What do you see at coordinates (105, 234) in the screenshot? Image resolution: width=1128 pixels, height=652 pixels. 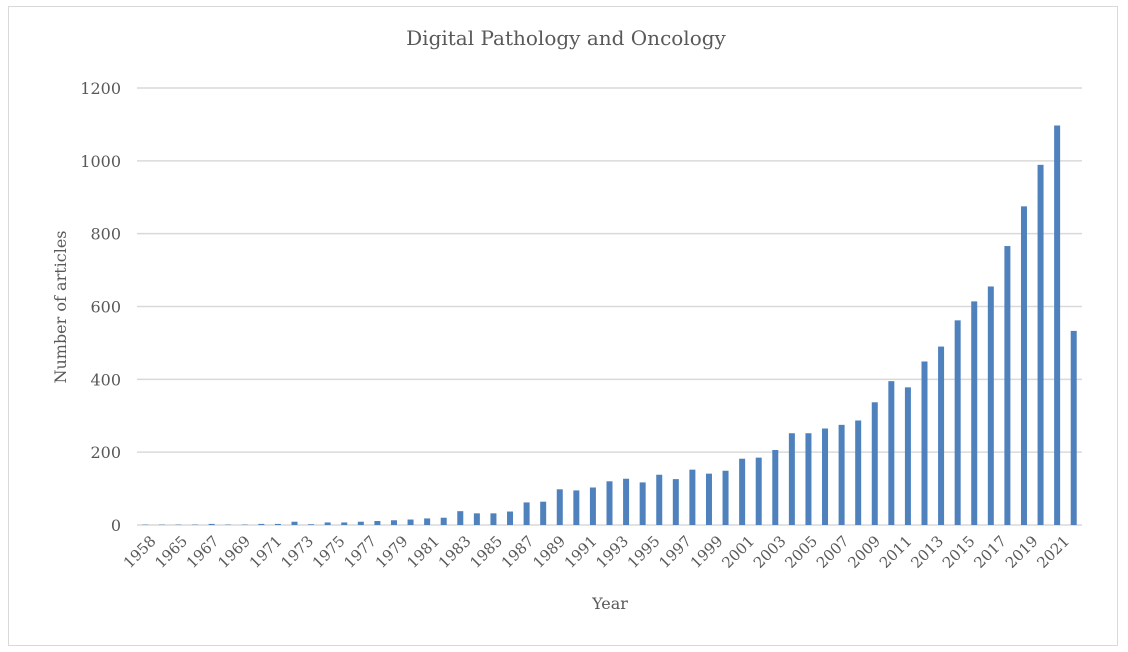 I see `y-tick-label: 800` at bounding box center [105, 234].